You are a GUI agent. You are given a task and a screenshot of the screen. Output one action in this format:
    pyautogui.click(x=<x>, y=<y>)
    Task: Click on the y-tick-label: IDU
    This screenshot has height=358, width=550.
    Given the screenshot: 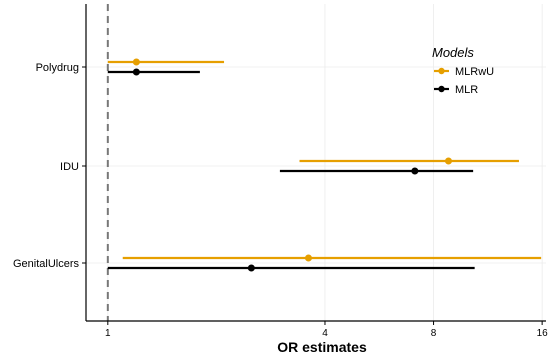 What is the action you would take?
    pyautogui.click(x=69, y=167)
    